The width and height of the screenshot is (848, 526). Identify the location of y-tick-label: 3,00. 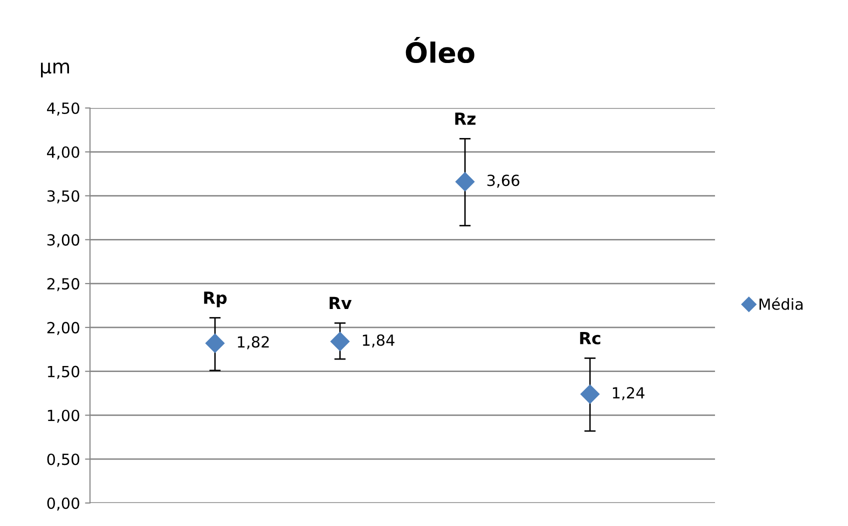
(63, 241).